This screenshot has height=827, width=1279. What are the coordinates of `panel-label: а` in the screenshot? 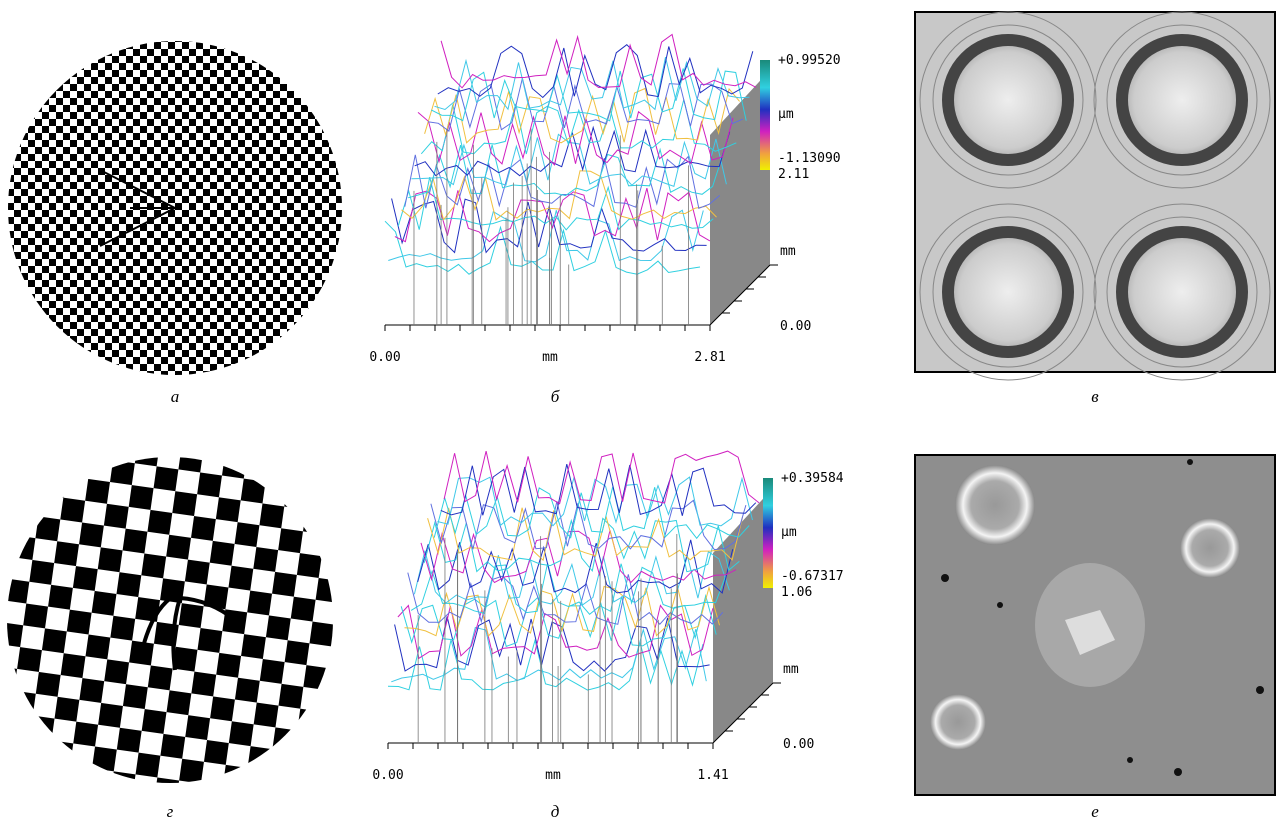 It's located at (175, 396).